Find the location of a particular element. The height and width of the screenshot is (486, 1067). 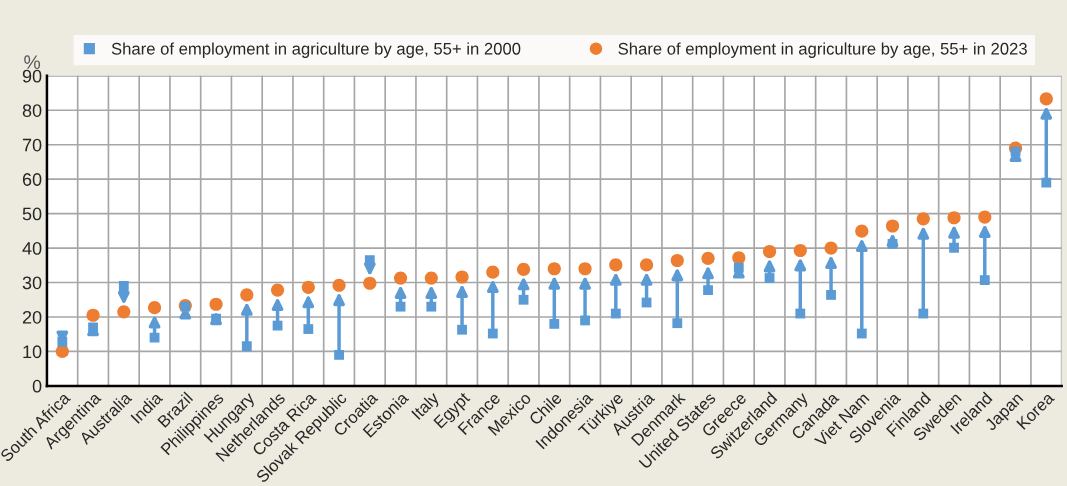

y-tick-label: 90 is located at coordinates (32, 76).